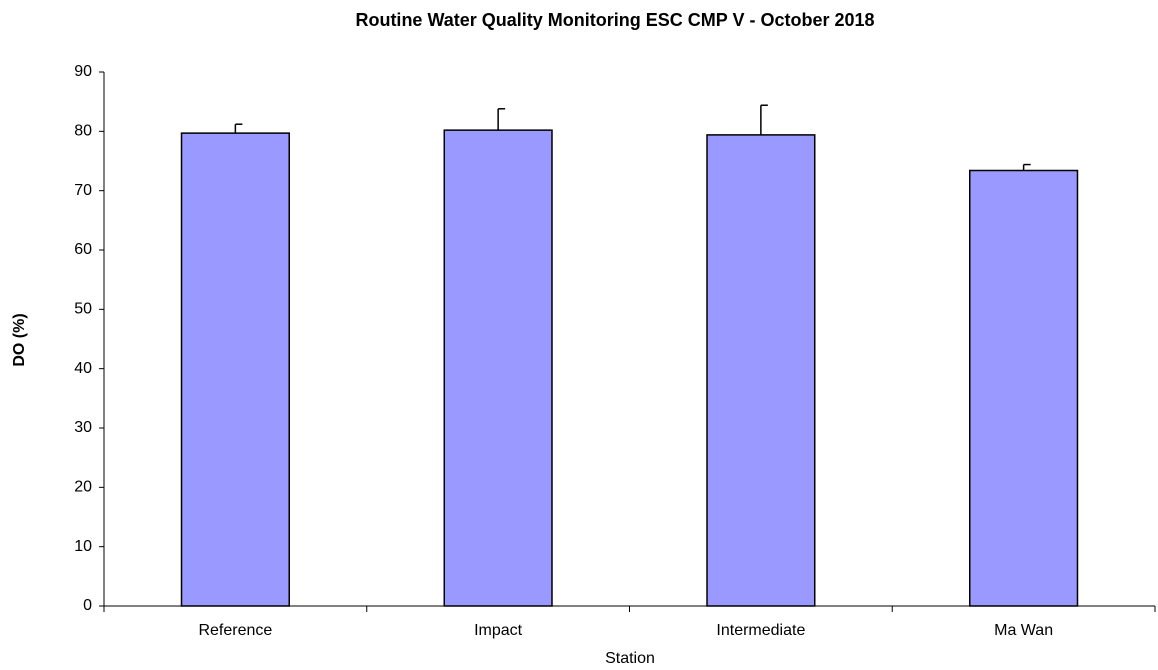 This screenshot has height=670, width=1158. I want to click on y-tick-label: 20, so click(83, 487).